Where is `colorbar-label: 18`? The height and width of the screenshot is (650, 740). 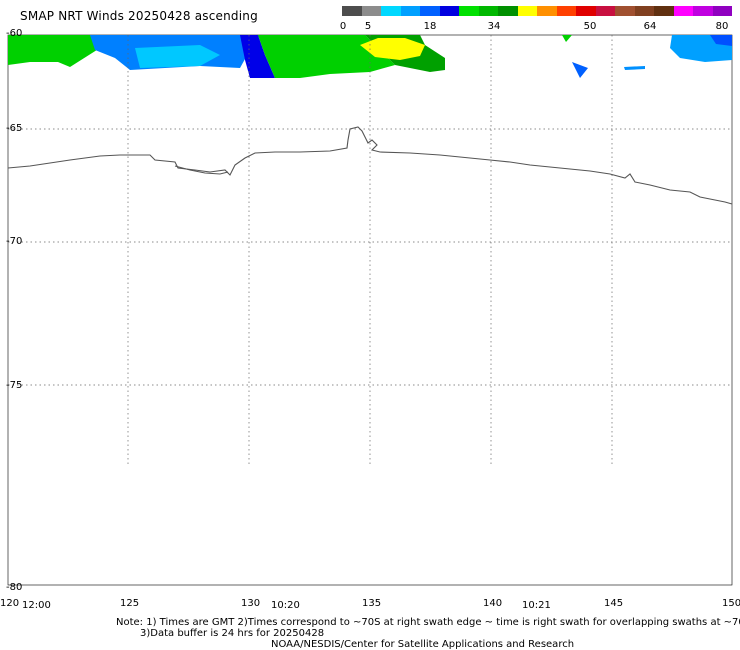
colorbar-label: 18 is located at coordinates (430, 26).